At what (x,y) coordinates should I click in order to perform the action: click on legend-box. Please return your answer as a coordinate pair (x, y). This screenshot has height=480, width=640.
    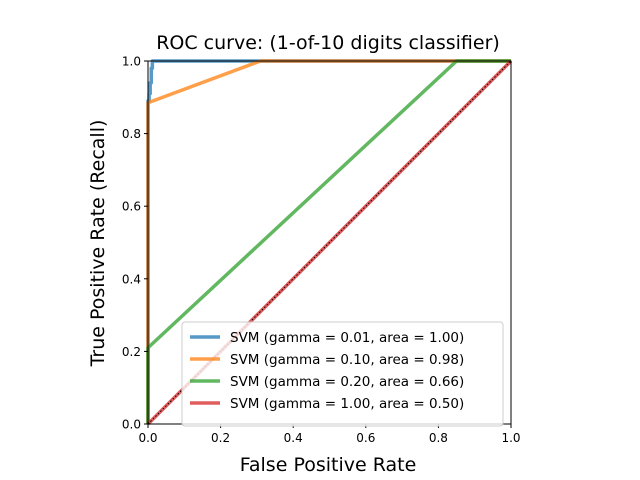
    Looking at the image, I should click on (342, 374).